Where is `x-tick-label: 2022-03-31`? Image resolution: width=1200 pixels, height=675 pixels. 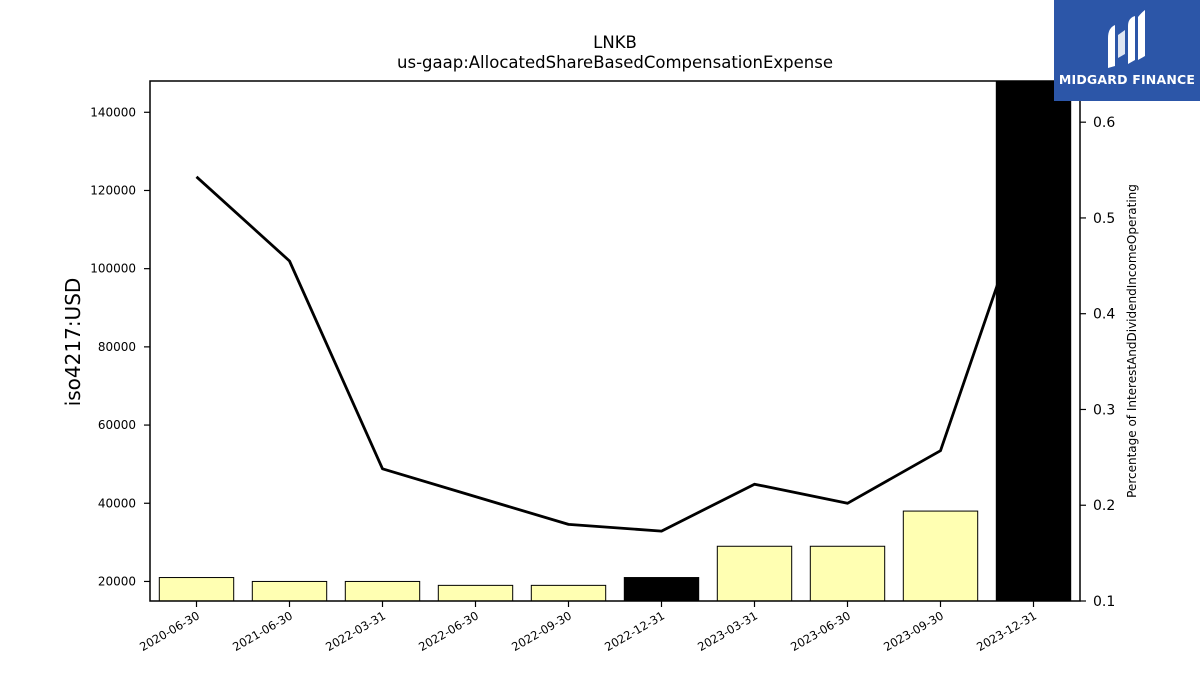
x-tick-label: 2022-03-31 is located at coordinates (355, 631).